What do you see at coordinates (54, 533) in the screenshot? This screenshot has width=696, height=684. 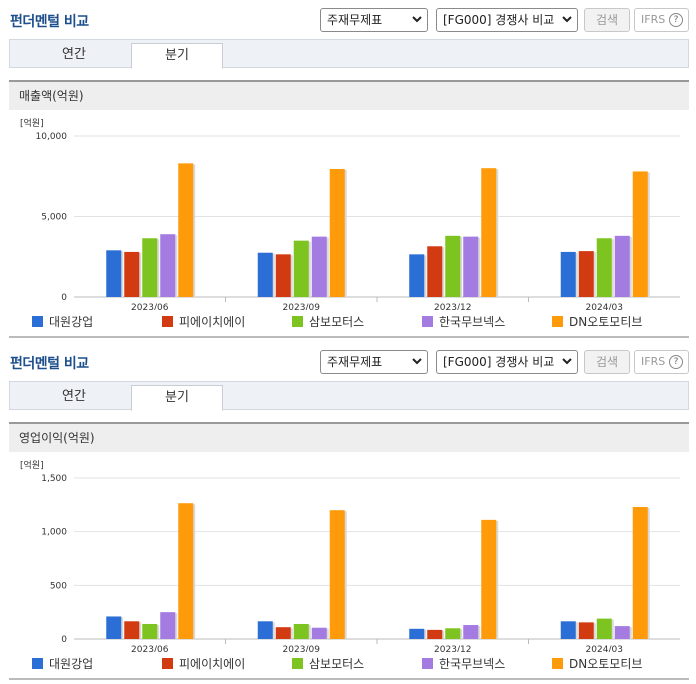 I see `y-tick-label: 1,000` at bounding box center [54, 533].